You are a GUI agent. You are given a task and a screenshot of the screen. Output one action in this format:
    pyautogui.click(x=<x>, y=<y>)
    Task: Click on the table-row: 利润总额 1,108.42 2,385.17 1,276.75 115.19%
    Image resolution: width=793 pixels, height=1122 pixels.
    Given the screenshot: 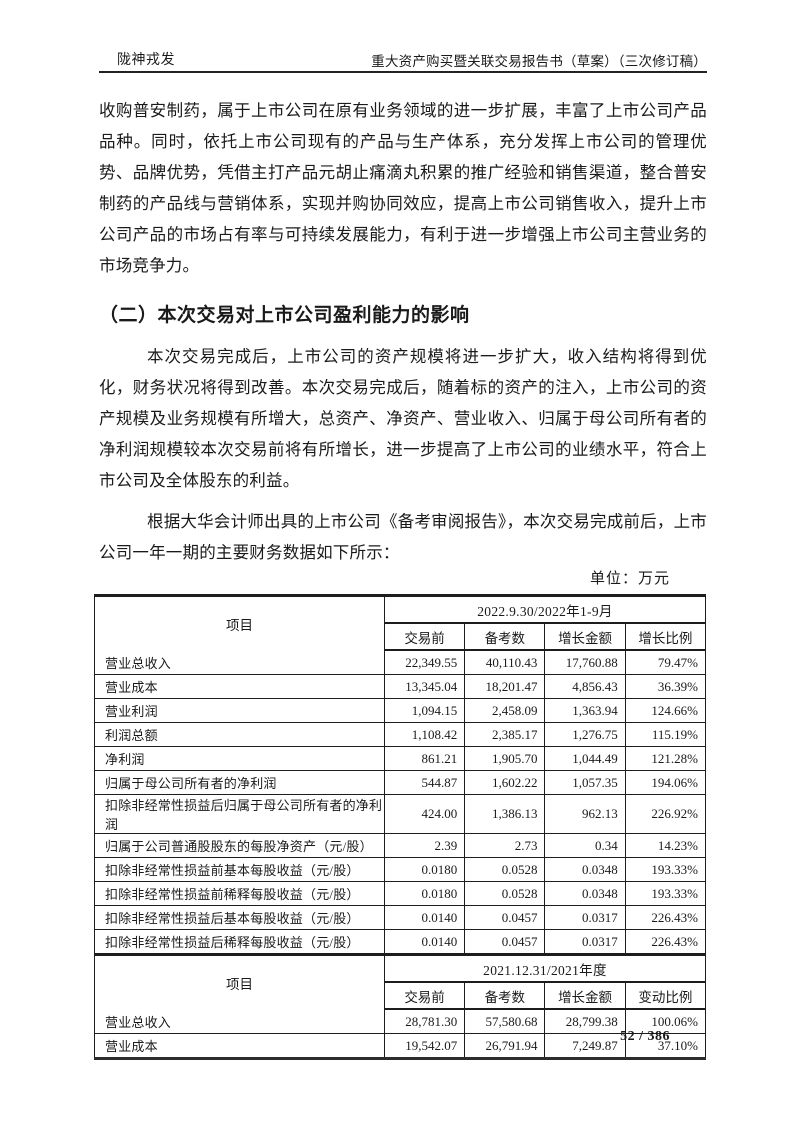 What is the action you would take?
    pyautogui.click(x=400, y=734)
    